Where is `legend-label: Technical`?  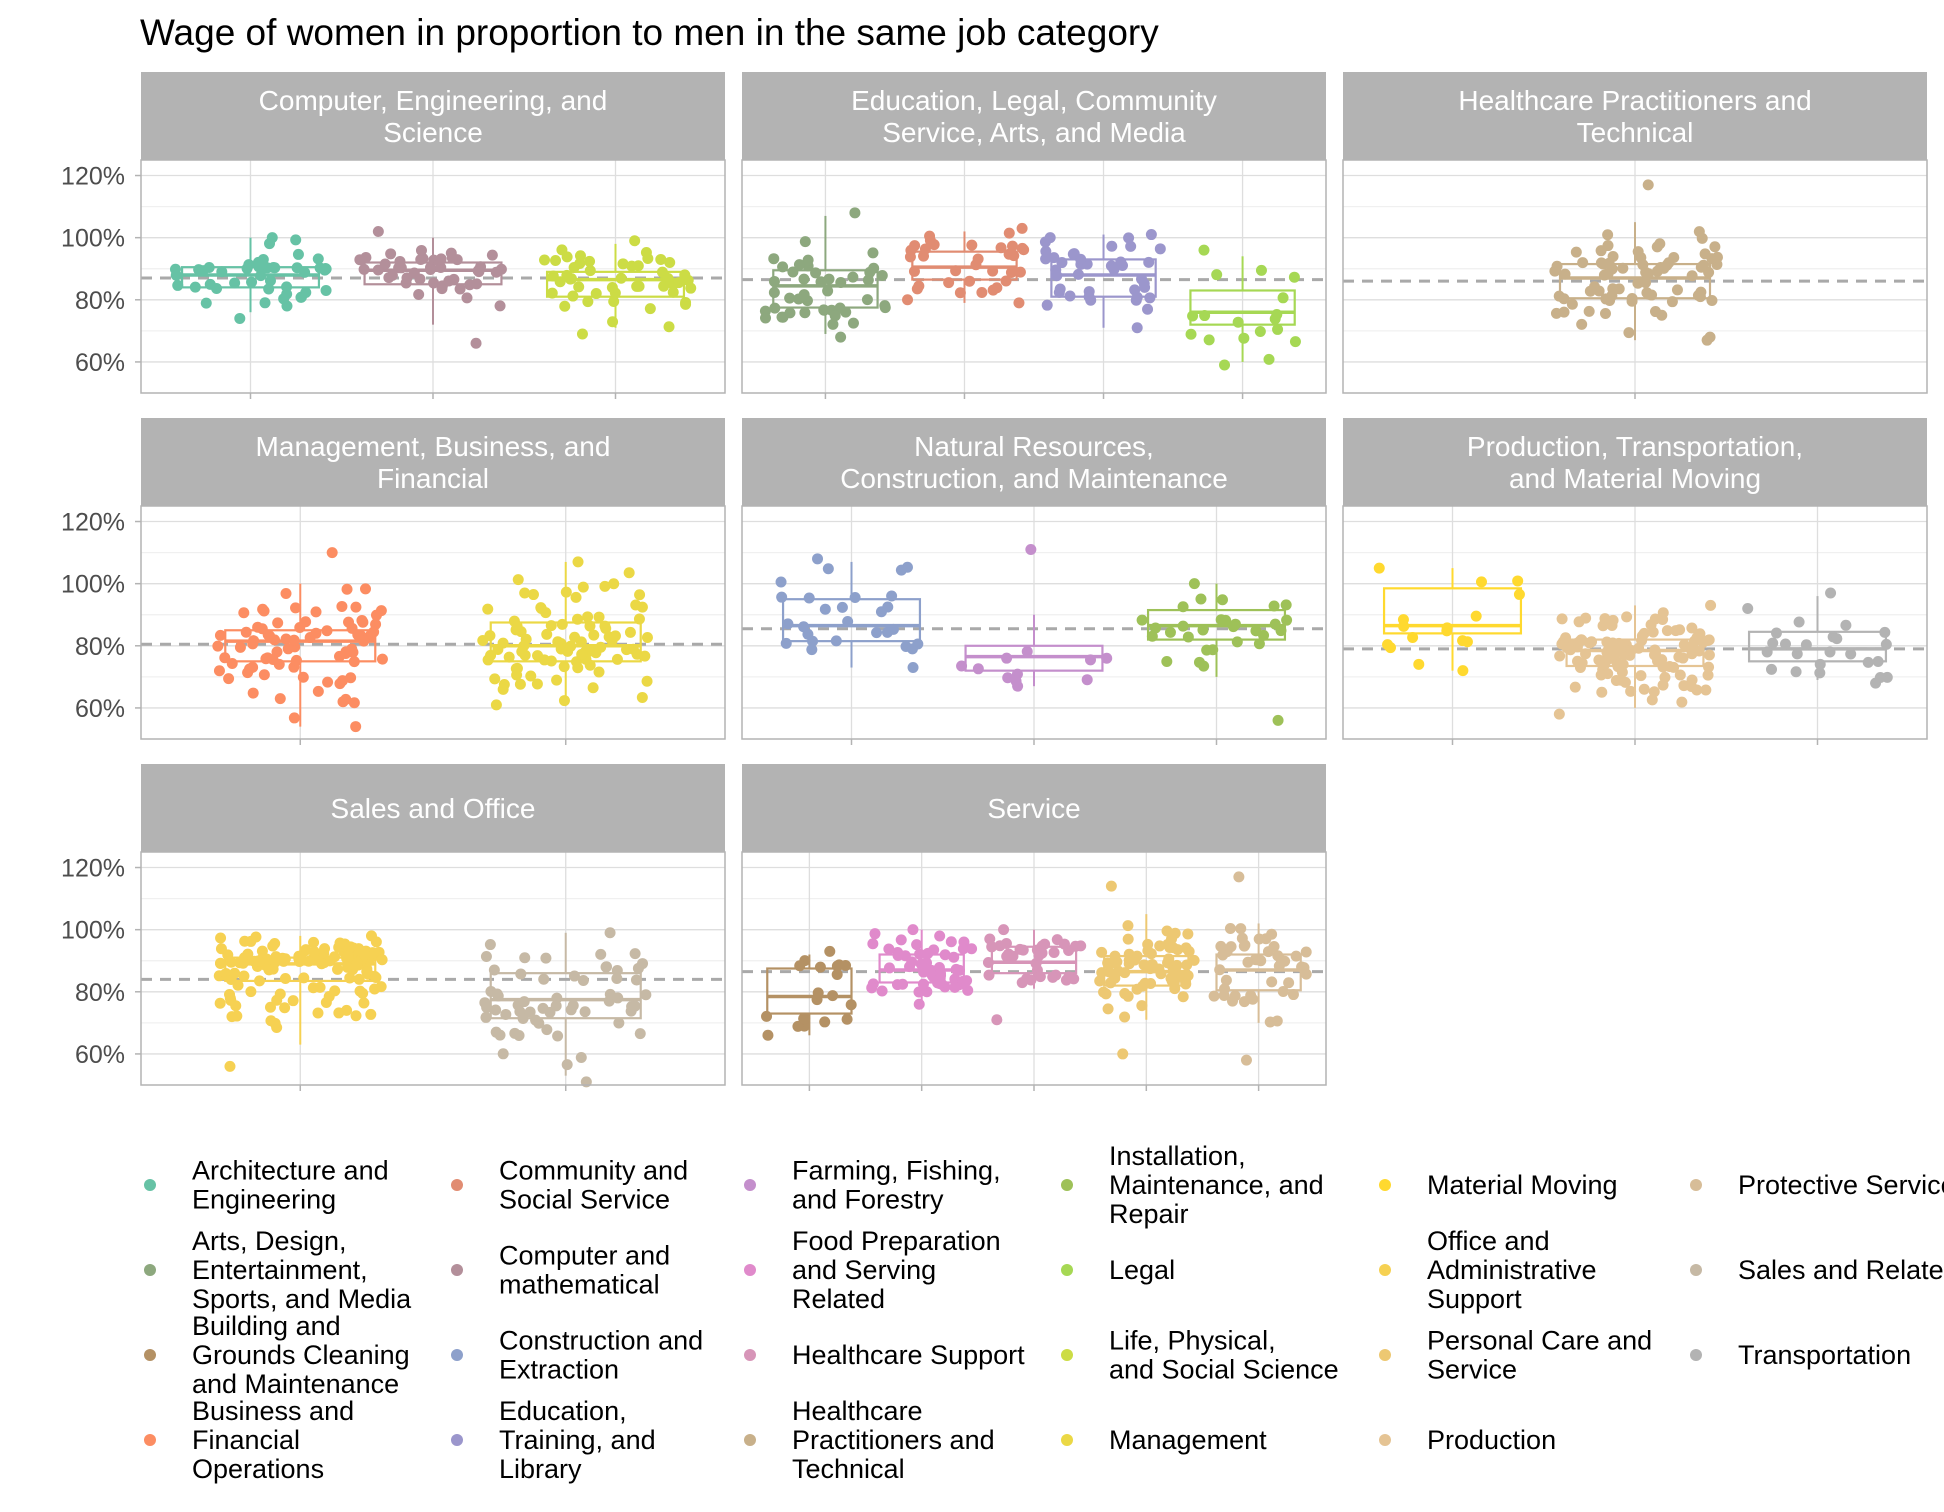
legend-label: Technical is located at coordinates (848, 1469).